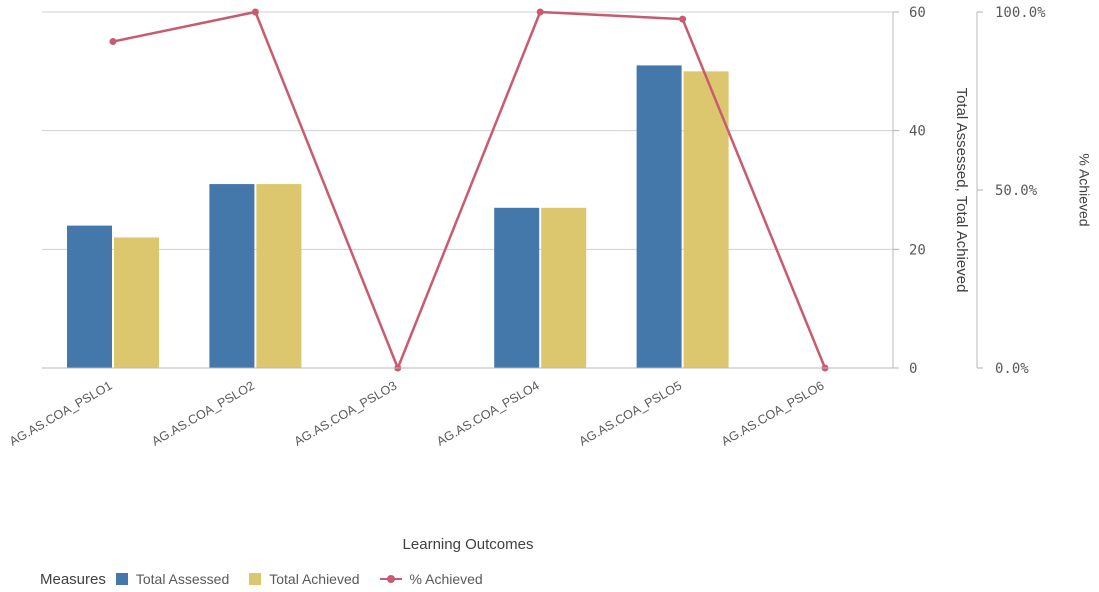 This screenshot has width=1099, height=592. What do you see at coordinates (773, 413) in the screenshot?
I see `x-category-label: AG.AS.COA_PSLO6` at bounding box center [773, 413].